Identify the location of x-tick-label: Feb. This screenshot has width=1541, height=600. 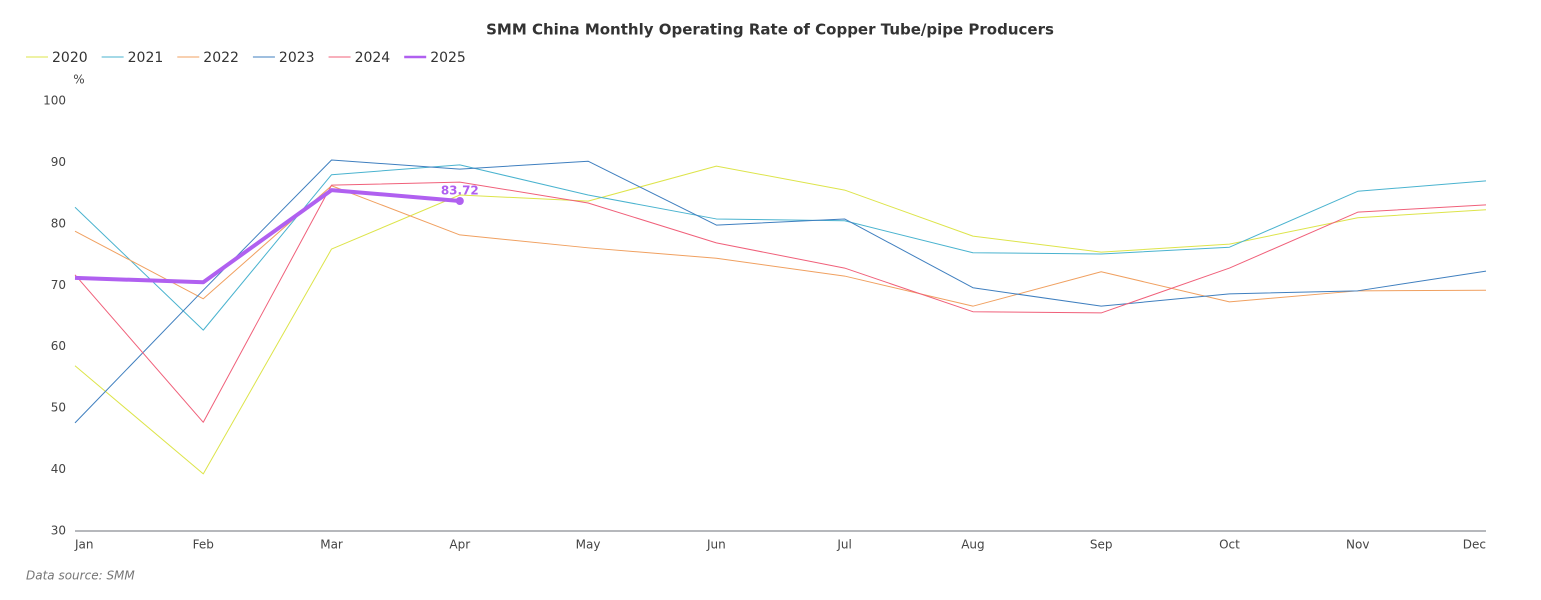
(203, 545).